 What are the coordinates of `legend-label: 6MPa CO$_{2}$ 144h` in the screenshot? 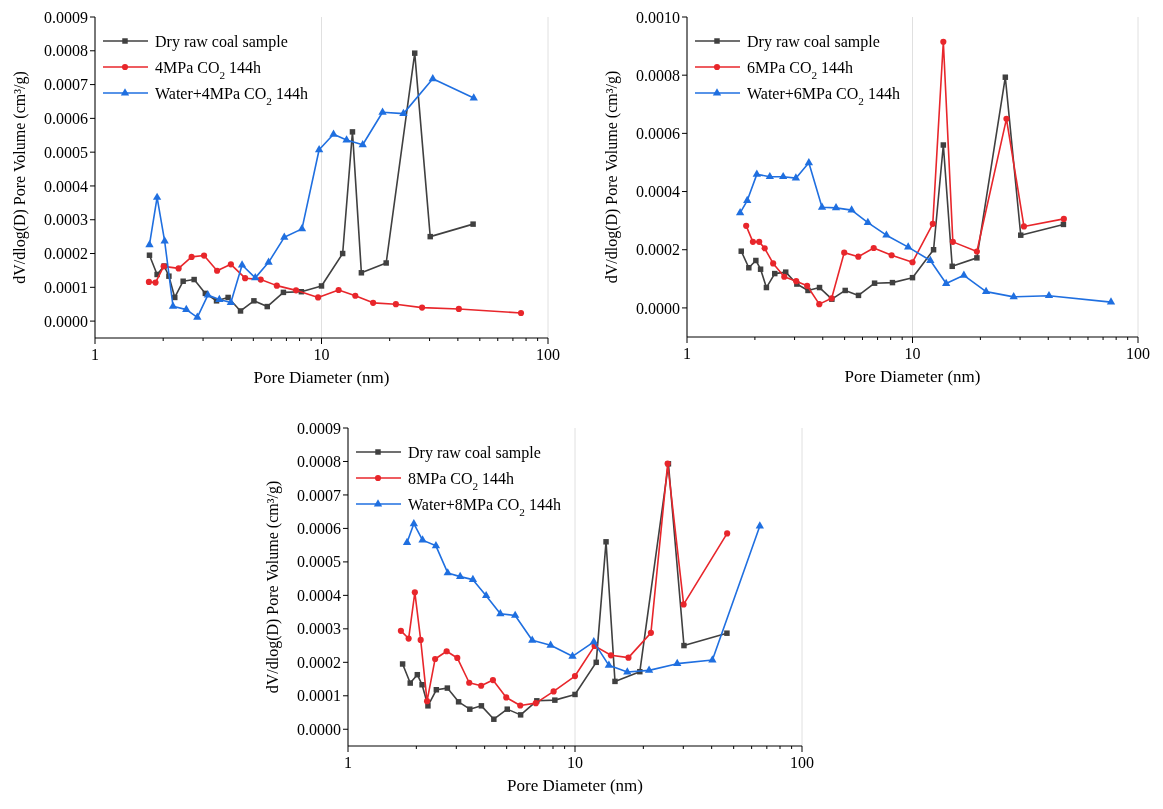 It's located at (800, 69).